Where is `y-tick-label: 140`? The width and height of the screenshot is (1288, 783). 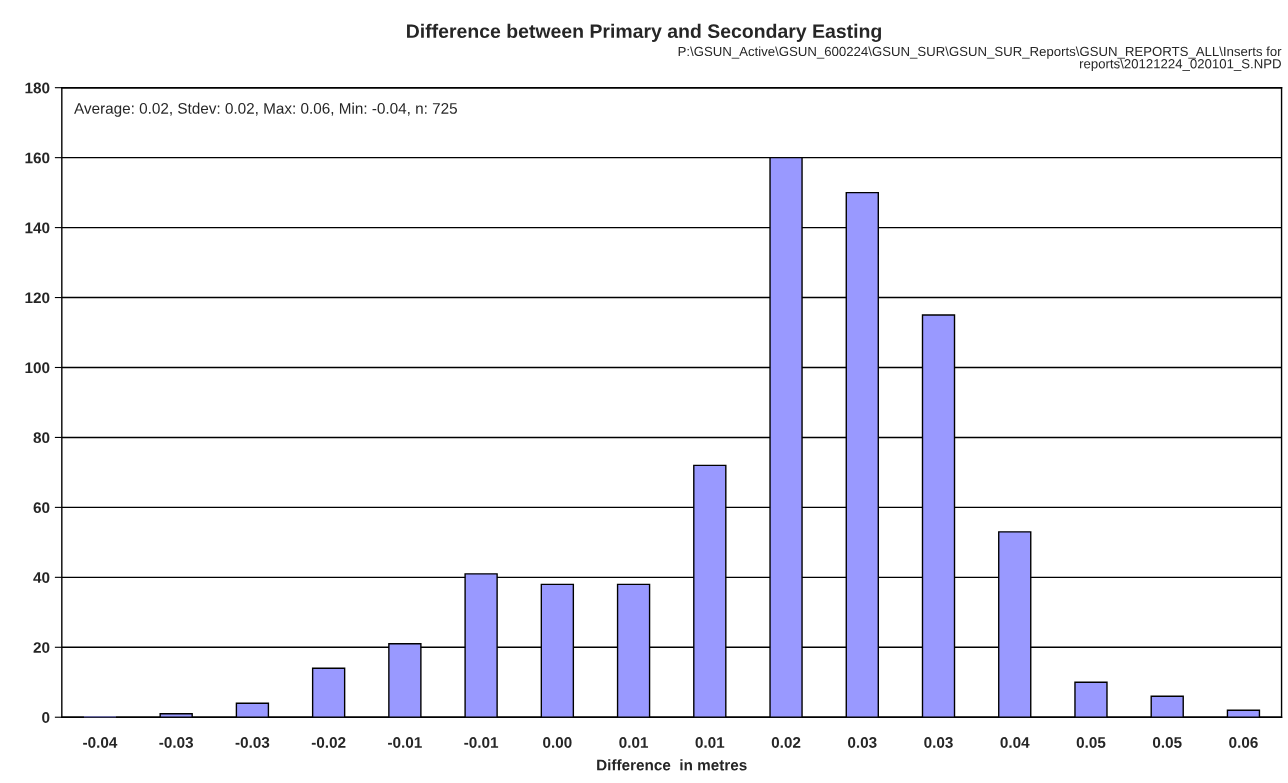
y-tick-label: 140 is located at coordinates (37, 228).